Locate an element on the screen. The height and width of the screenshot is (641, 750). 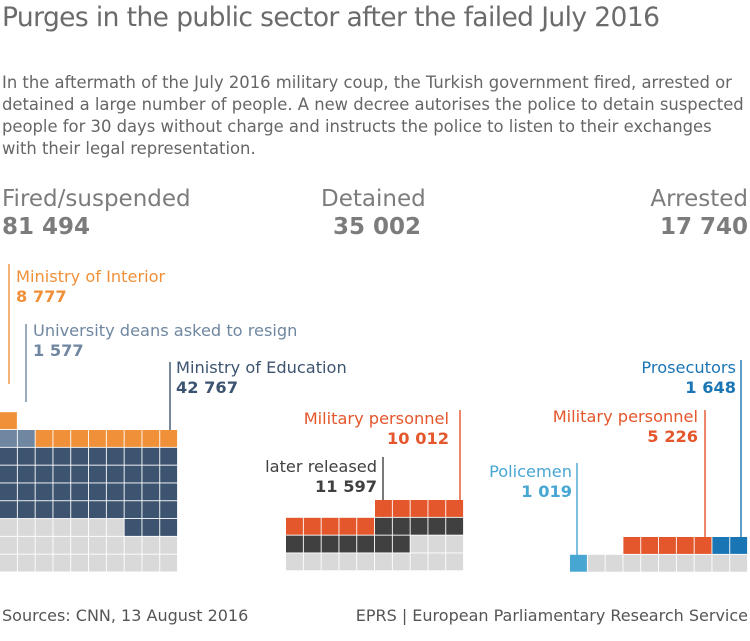
fired-value: 81 494 is located at coordinates (46, 227).